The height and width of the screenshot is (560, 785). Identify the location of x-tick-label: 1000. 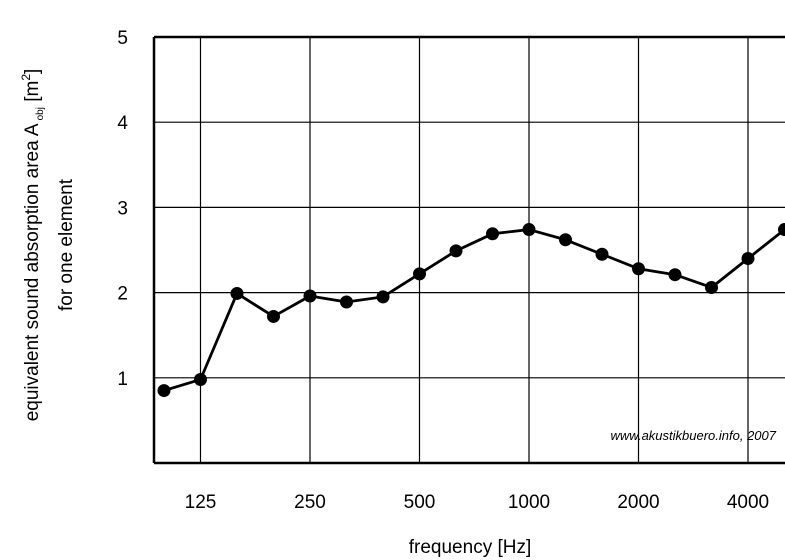
(529, 502).